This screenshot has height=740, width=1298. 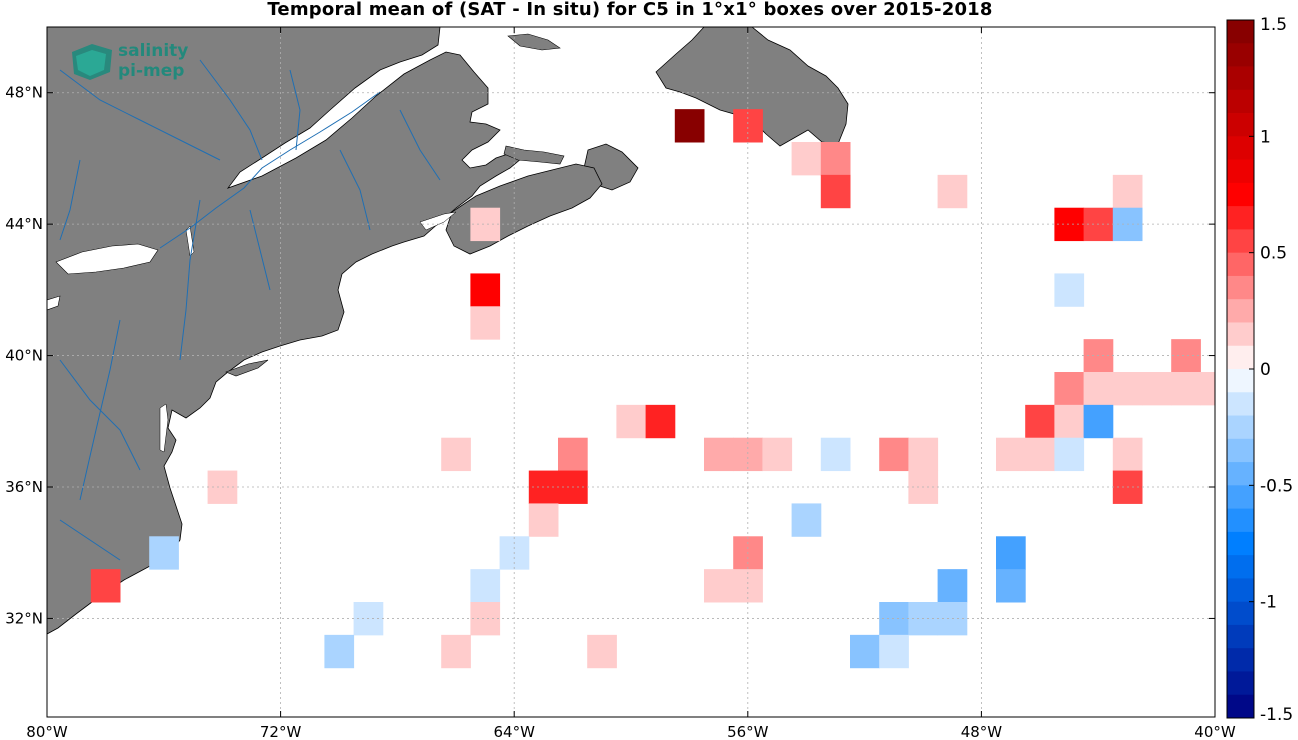 I want to click on lon-tick-label: 80°W, so click(x=47, y=731).